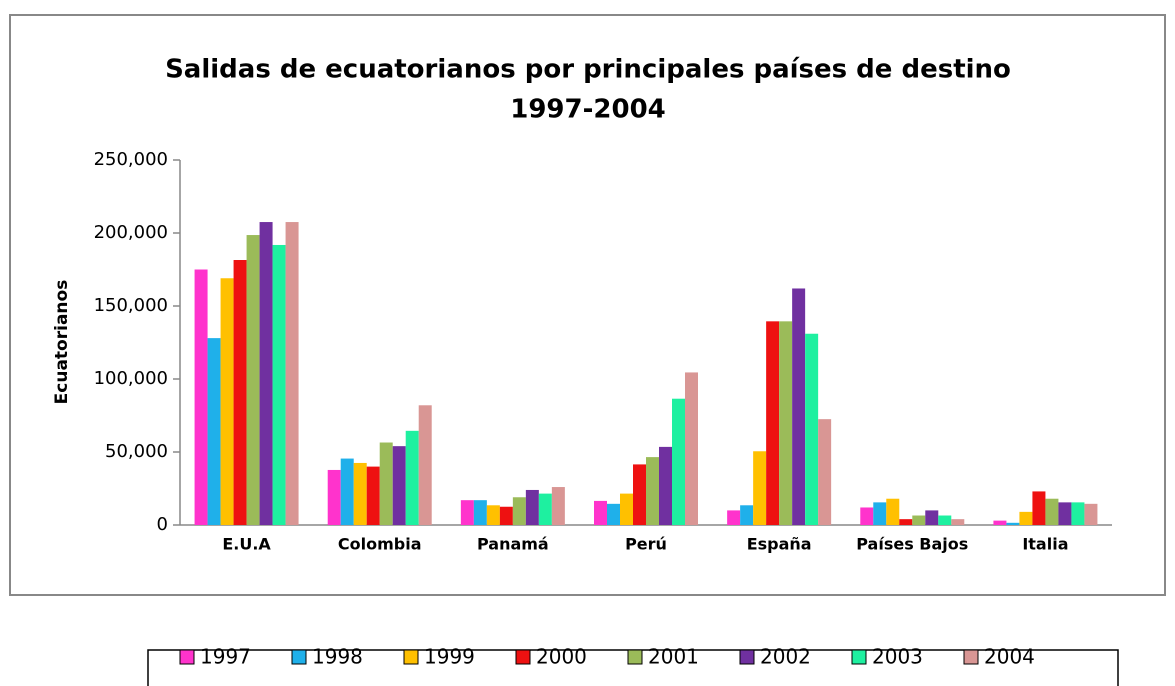  Describe the element at coordinates (673, 657) in the screenshot. I see `legend-label: 2001` at that location.